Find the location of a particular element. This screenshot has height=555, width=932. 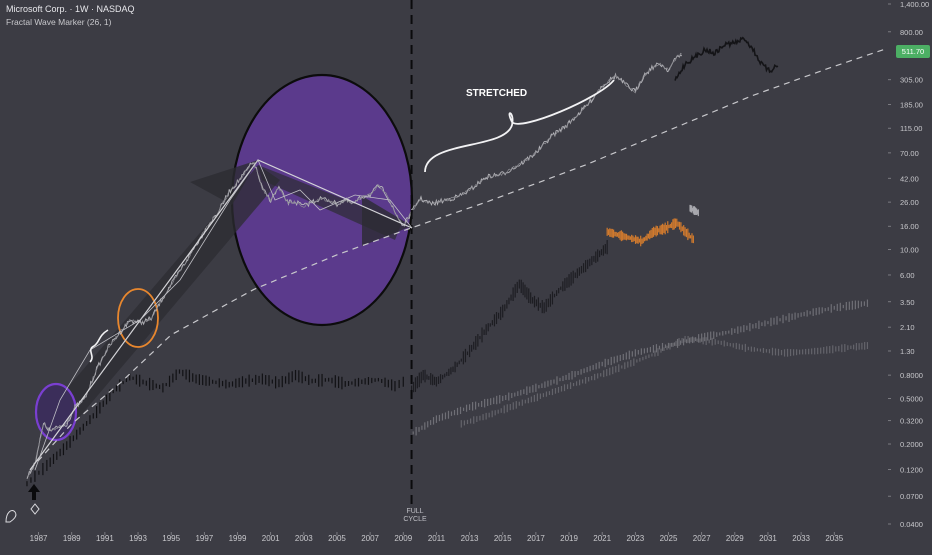

full-cycle-line2: CYCLE is located at coordinates (415, 519).